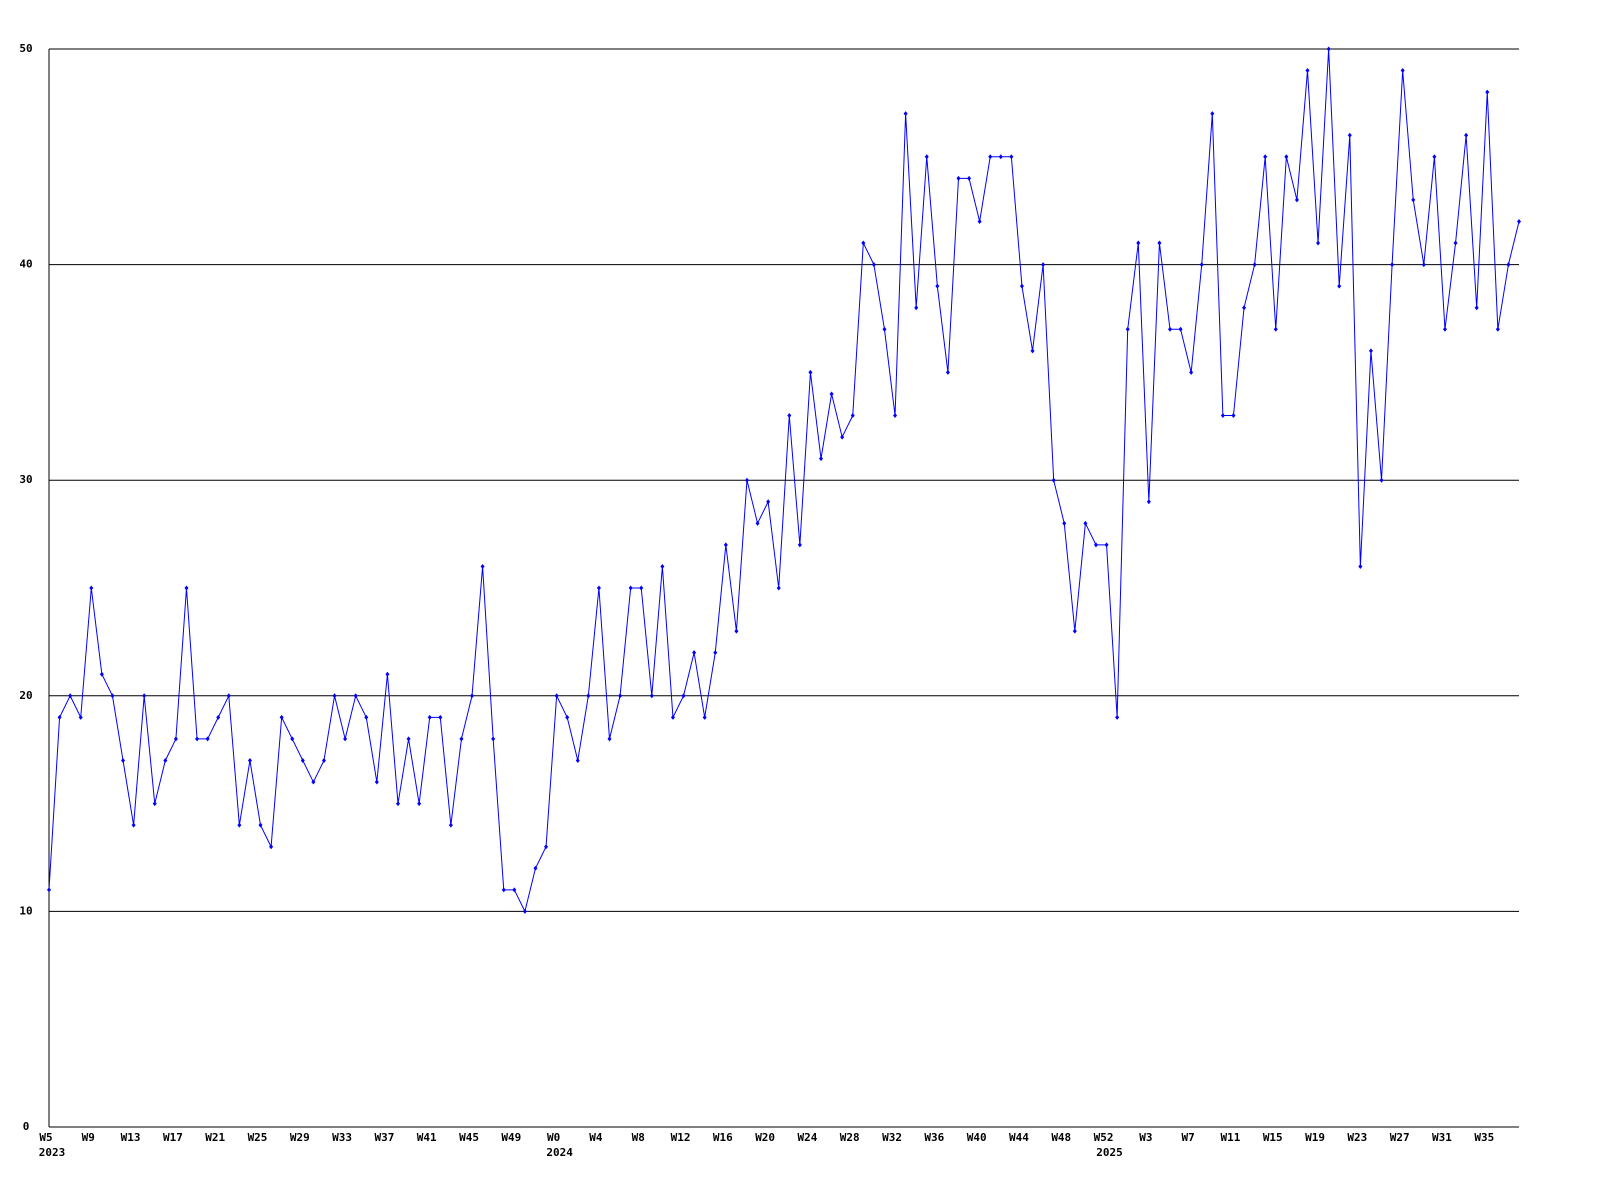 Image resolution: width=1600 pixels, height=1204 pixels. Describe the element at coordinates (1484, 1137) in the screenshot. I see `x-tick-label: W35` at that location.